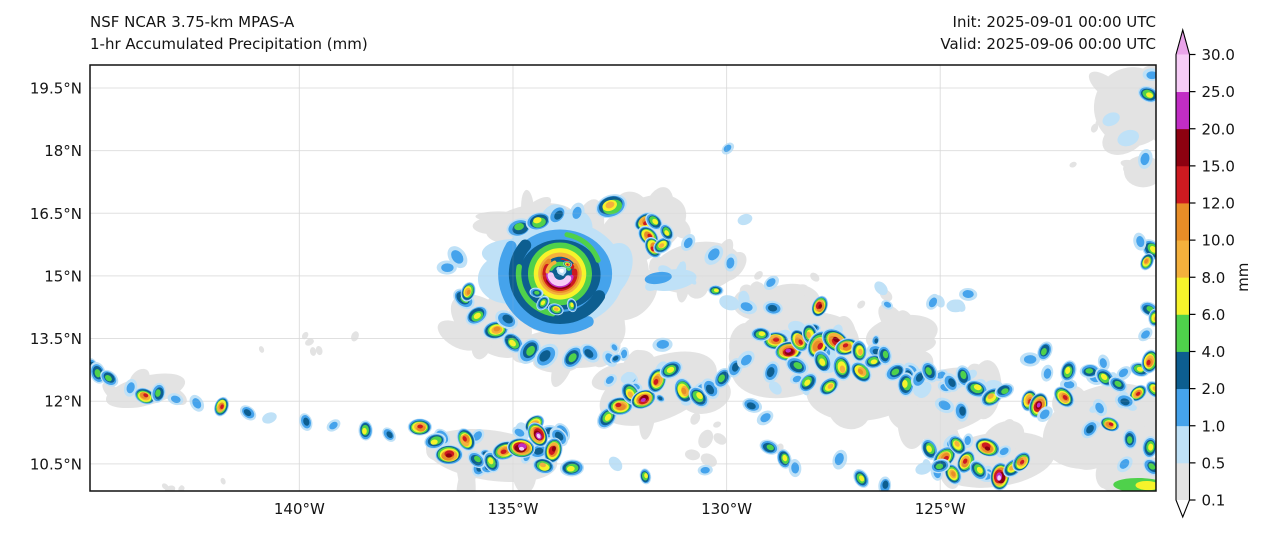 The height and width of the screenshot is (537, 1286). Describe the element at coordinates (1218, 166) in the screenshot. I see `colorbar-tick-label: 15.0` at that location.